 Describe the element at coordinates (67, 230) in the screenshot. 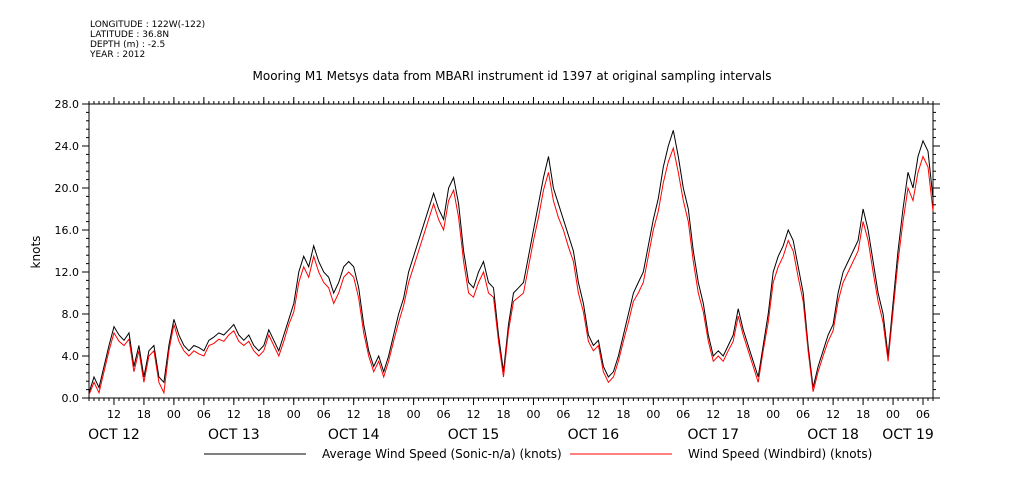

I see `y-tick-label: 16.0` at that location.